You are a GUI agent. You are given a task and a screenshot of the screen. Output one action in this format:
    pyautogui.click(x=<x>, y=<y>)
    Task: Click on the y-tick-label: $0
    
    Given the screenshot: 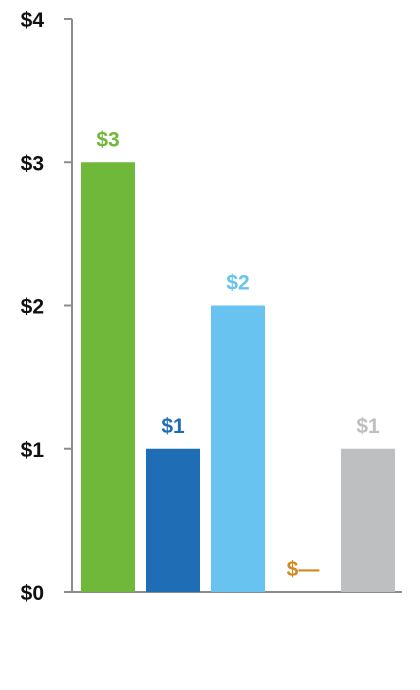 What is the action you would take?
    pyautogui.click(x=32, y=593)
    